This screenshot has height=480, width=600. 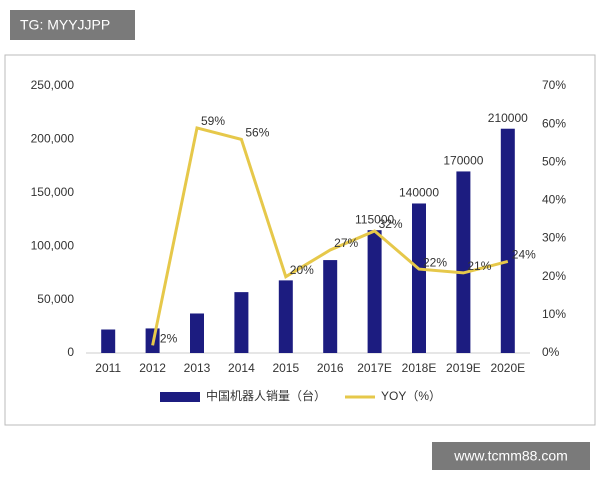 I want to click on x-tick-label: 2013, so click(x=197, y=368).